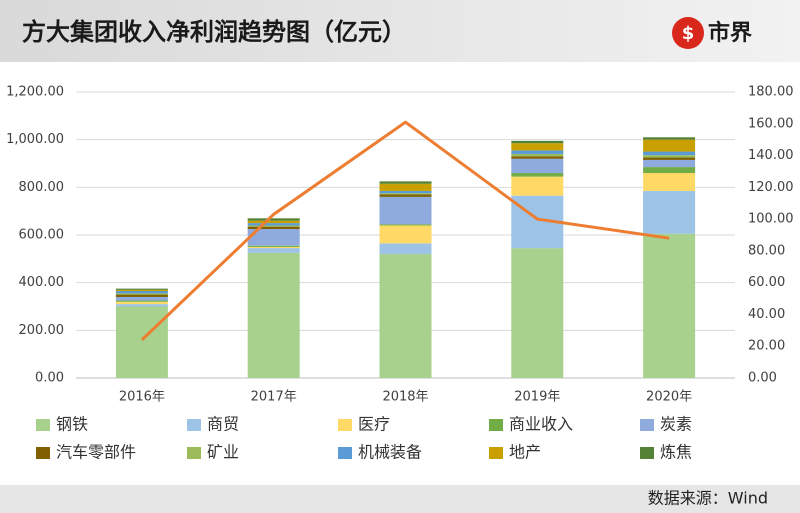 The width and height of the screenshot is (800, 513). What do you see at coordinates (676, 452) in the screenshot?
I see `legend-label: 炼焦` at bounding box center [676, 452].